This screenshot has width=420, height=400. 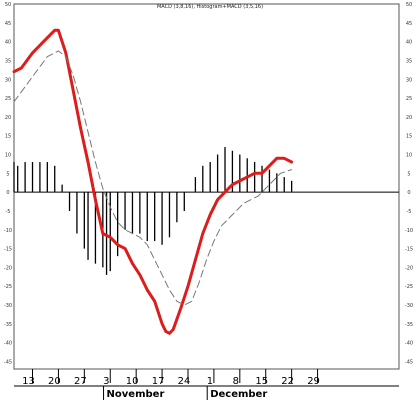 I want to click on y-tick-label-left: 30, so click(x=8, y=80).